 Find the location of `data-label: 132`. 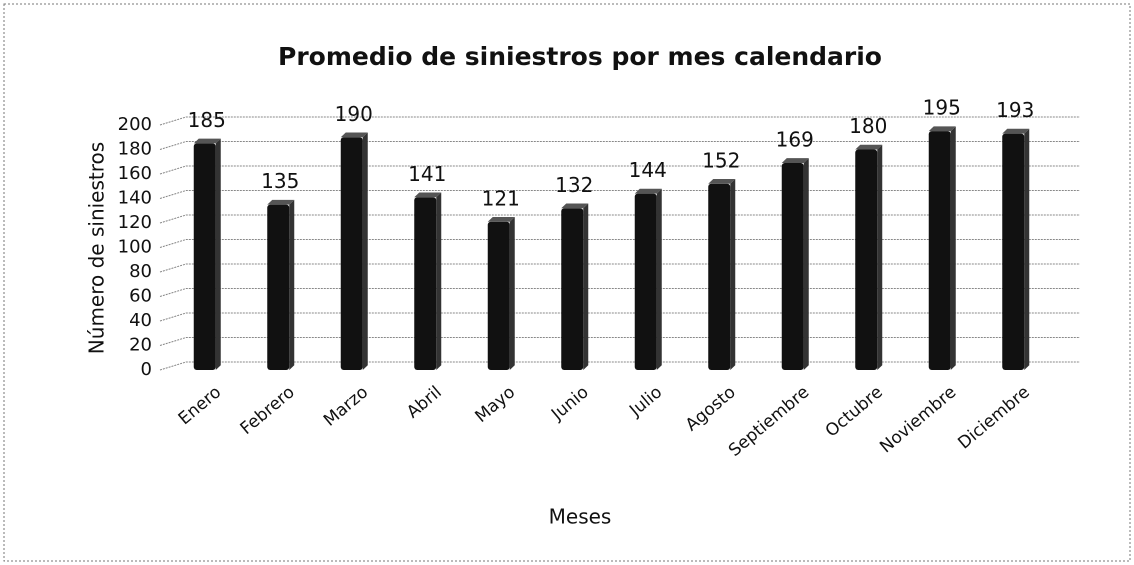

data-label: 132 is located at coordinates (574, 185).